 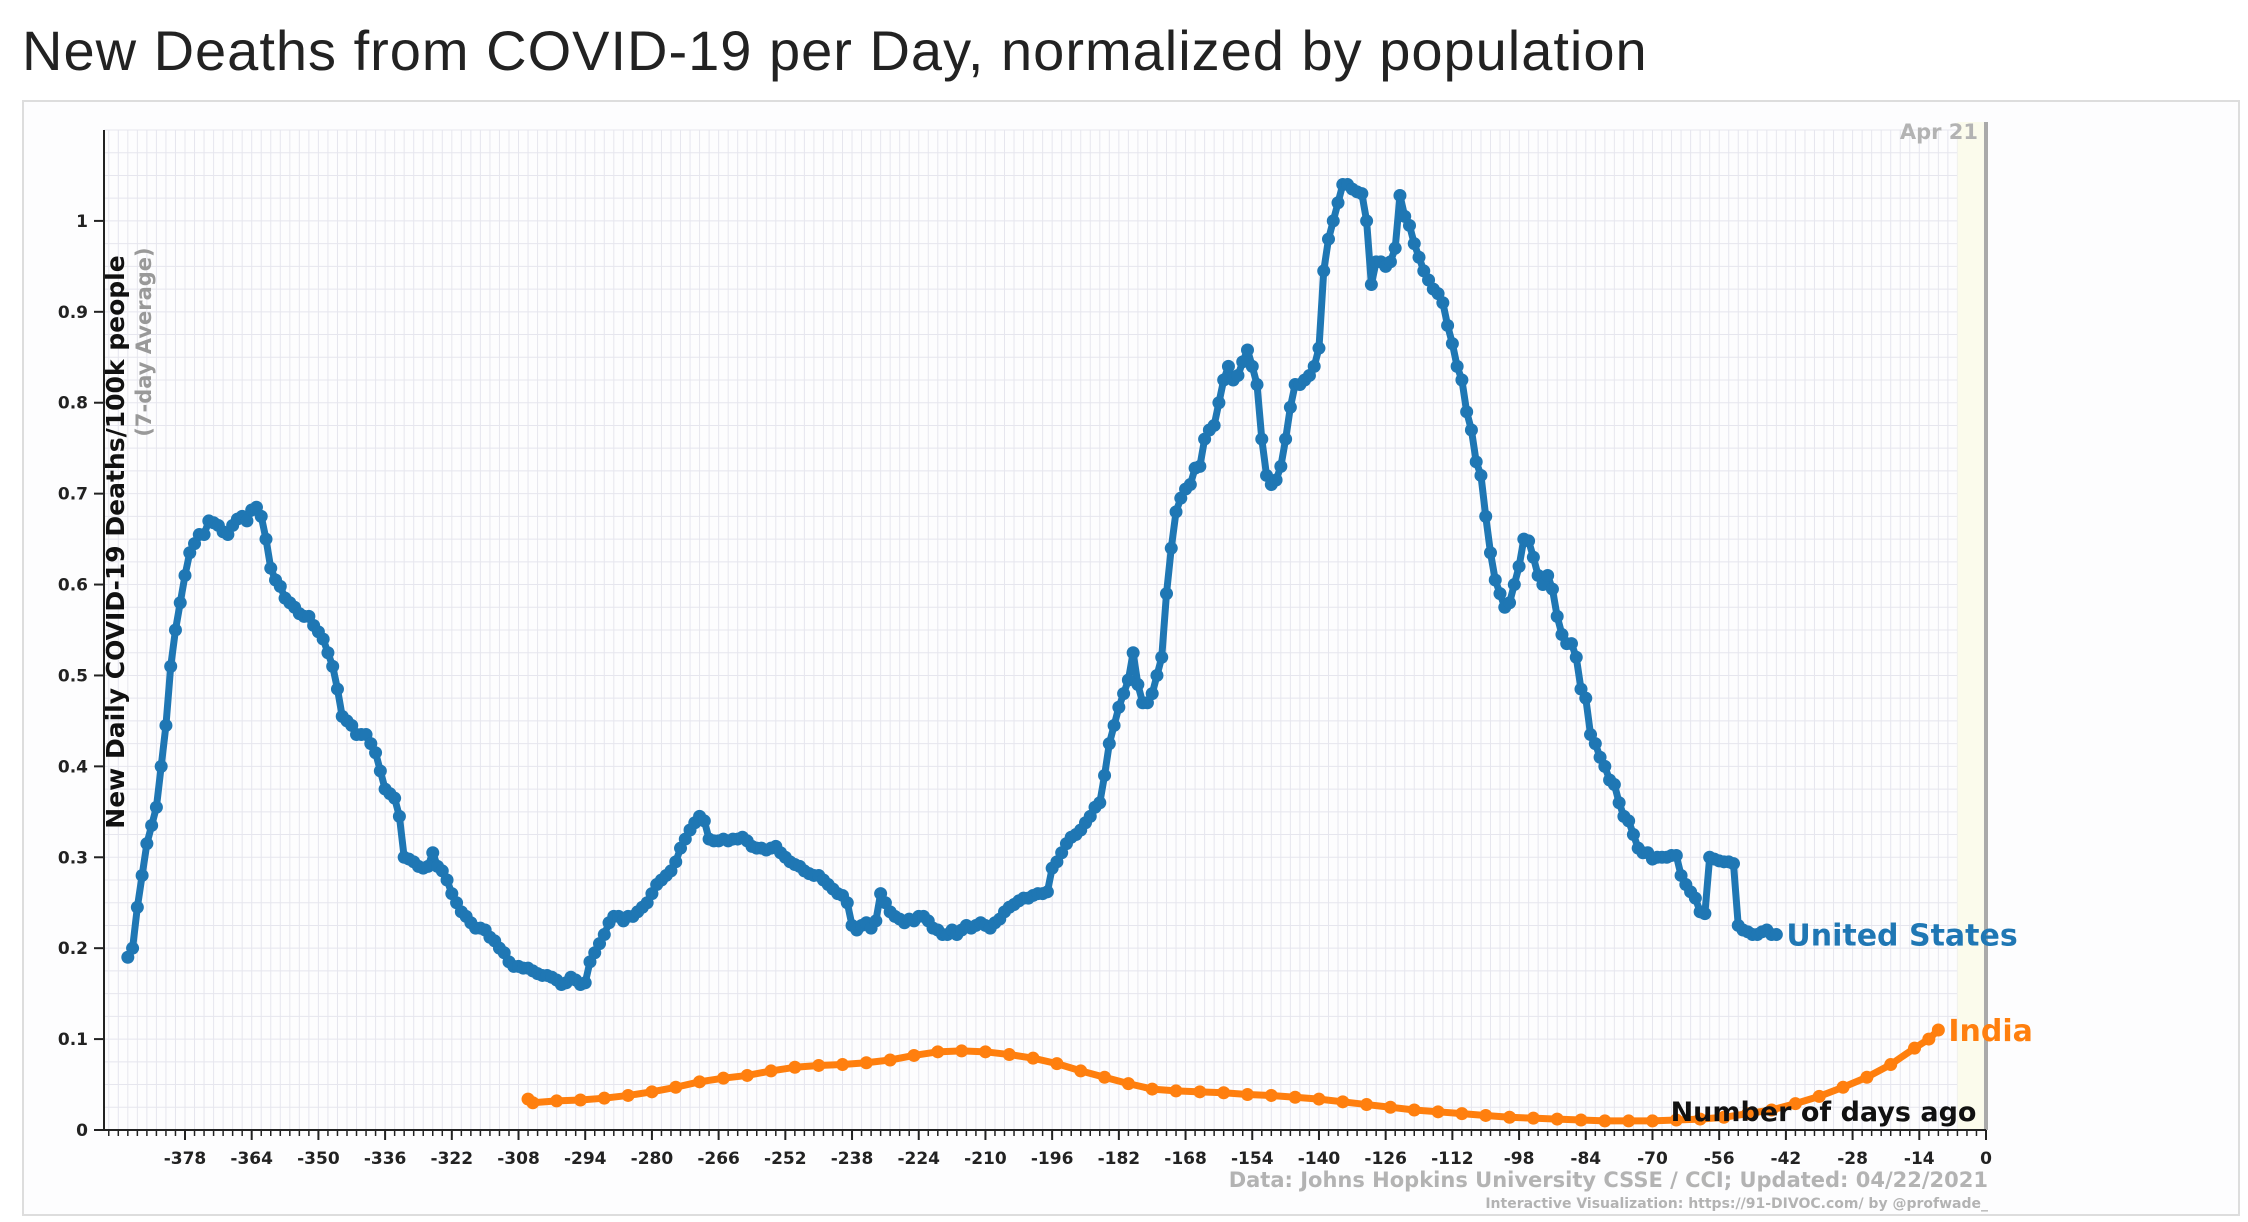 What do you see at coordinates (1719, 1159) in the screenshot?
I see `x-tick-label: -56` at bounding box center [1719, 1159].